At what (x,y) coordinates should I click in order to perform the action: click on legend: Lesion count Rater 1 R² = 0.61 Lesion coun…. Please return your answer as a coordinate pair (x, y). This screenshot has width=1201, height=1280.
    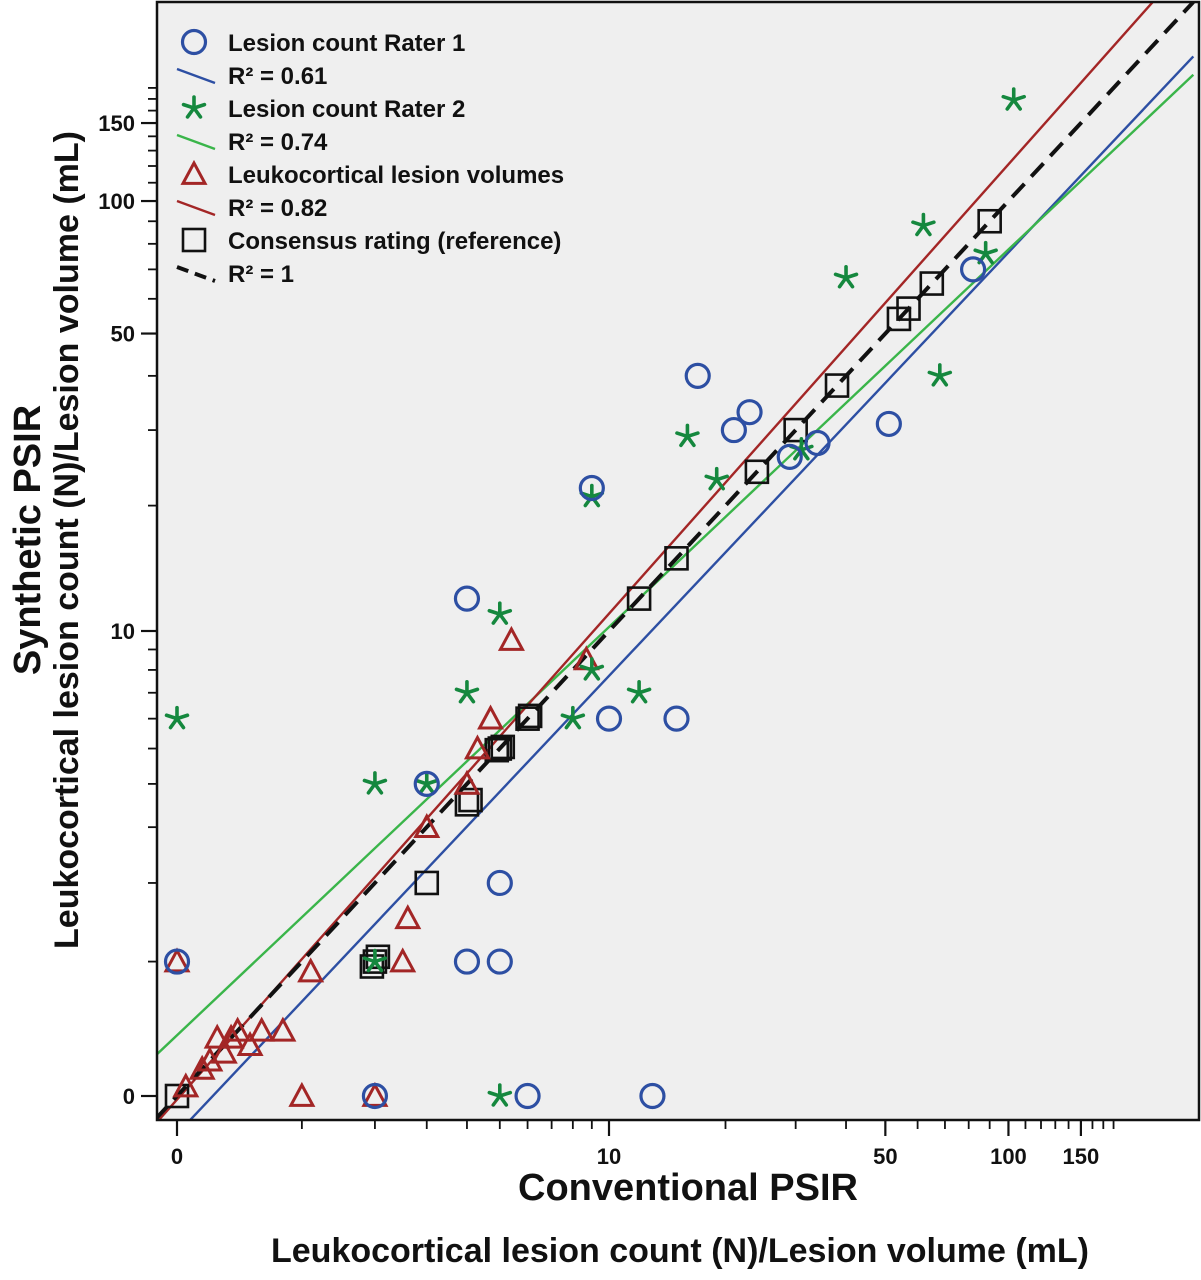
    Looking at the image, I should click on (370, 158).